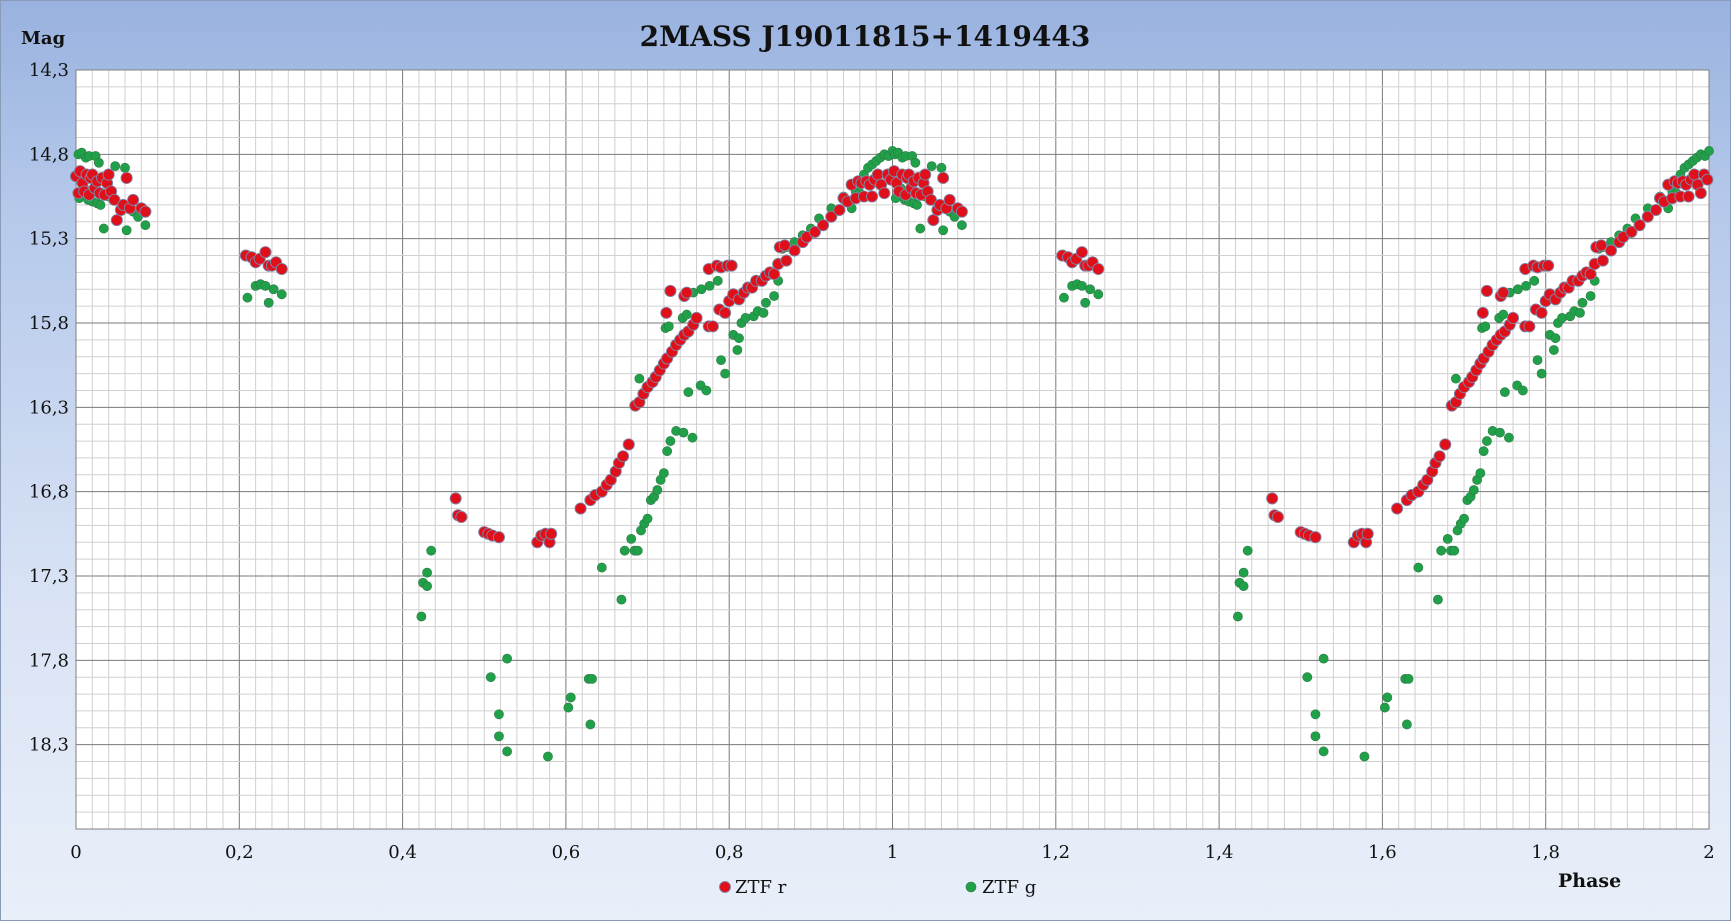 This screenshot has width=1731, height=921. What do you see at coordinates (761, 887) in the screenshot?
I see `legend-label-ztf-r: ZTF r` at bounding box center [761, 887].